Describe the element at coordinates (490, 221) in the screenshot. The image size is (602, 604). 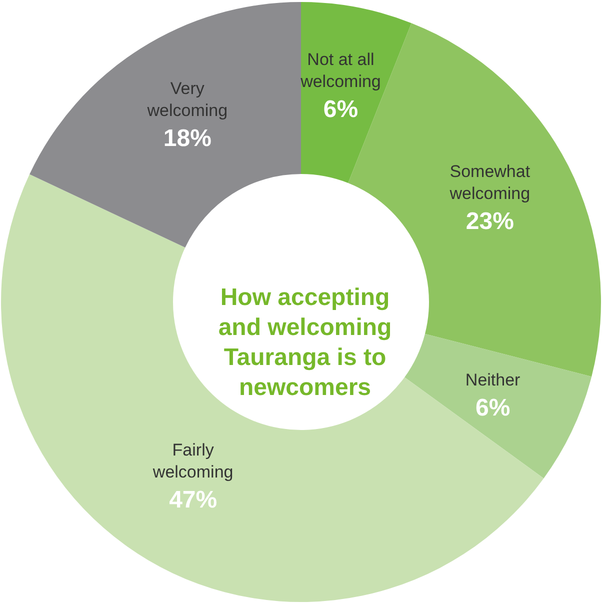
I see `data-label: 23%` at that location.